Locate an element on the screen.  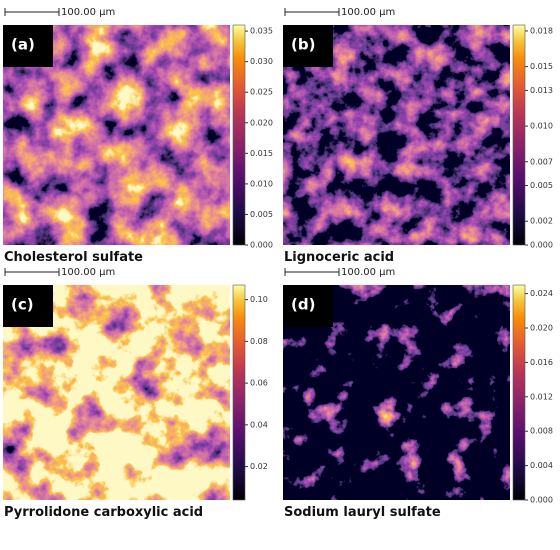
colorbar-tick-label: 0.008 is located at coordinates (541, 431).